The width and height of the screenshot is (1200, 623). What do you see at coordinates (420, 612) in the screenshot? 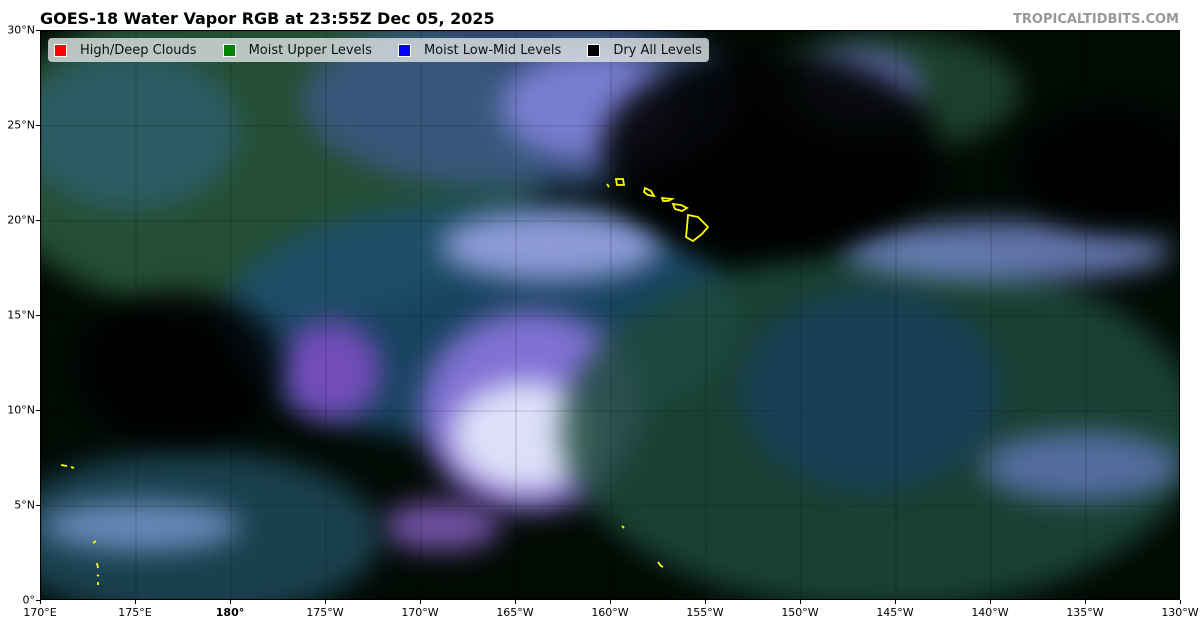
I see `x-tick-label: 170°W` at bounding box center [420, 612].